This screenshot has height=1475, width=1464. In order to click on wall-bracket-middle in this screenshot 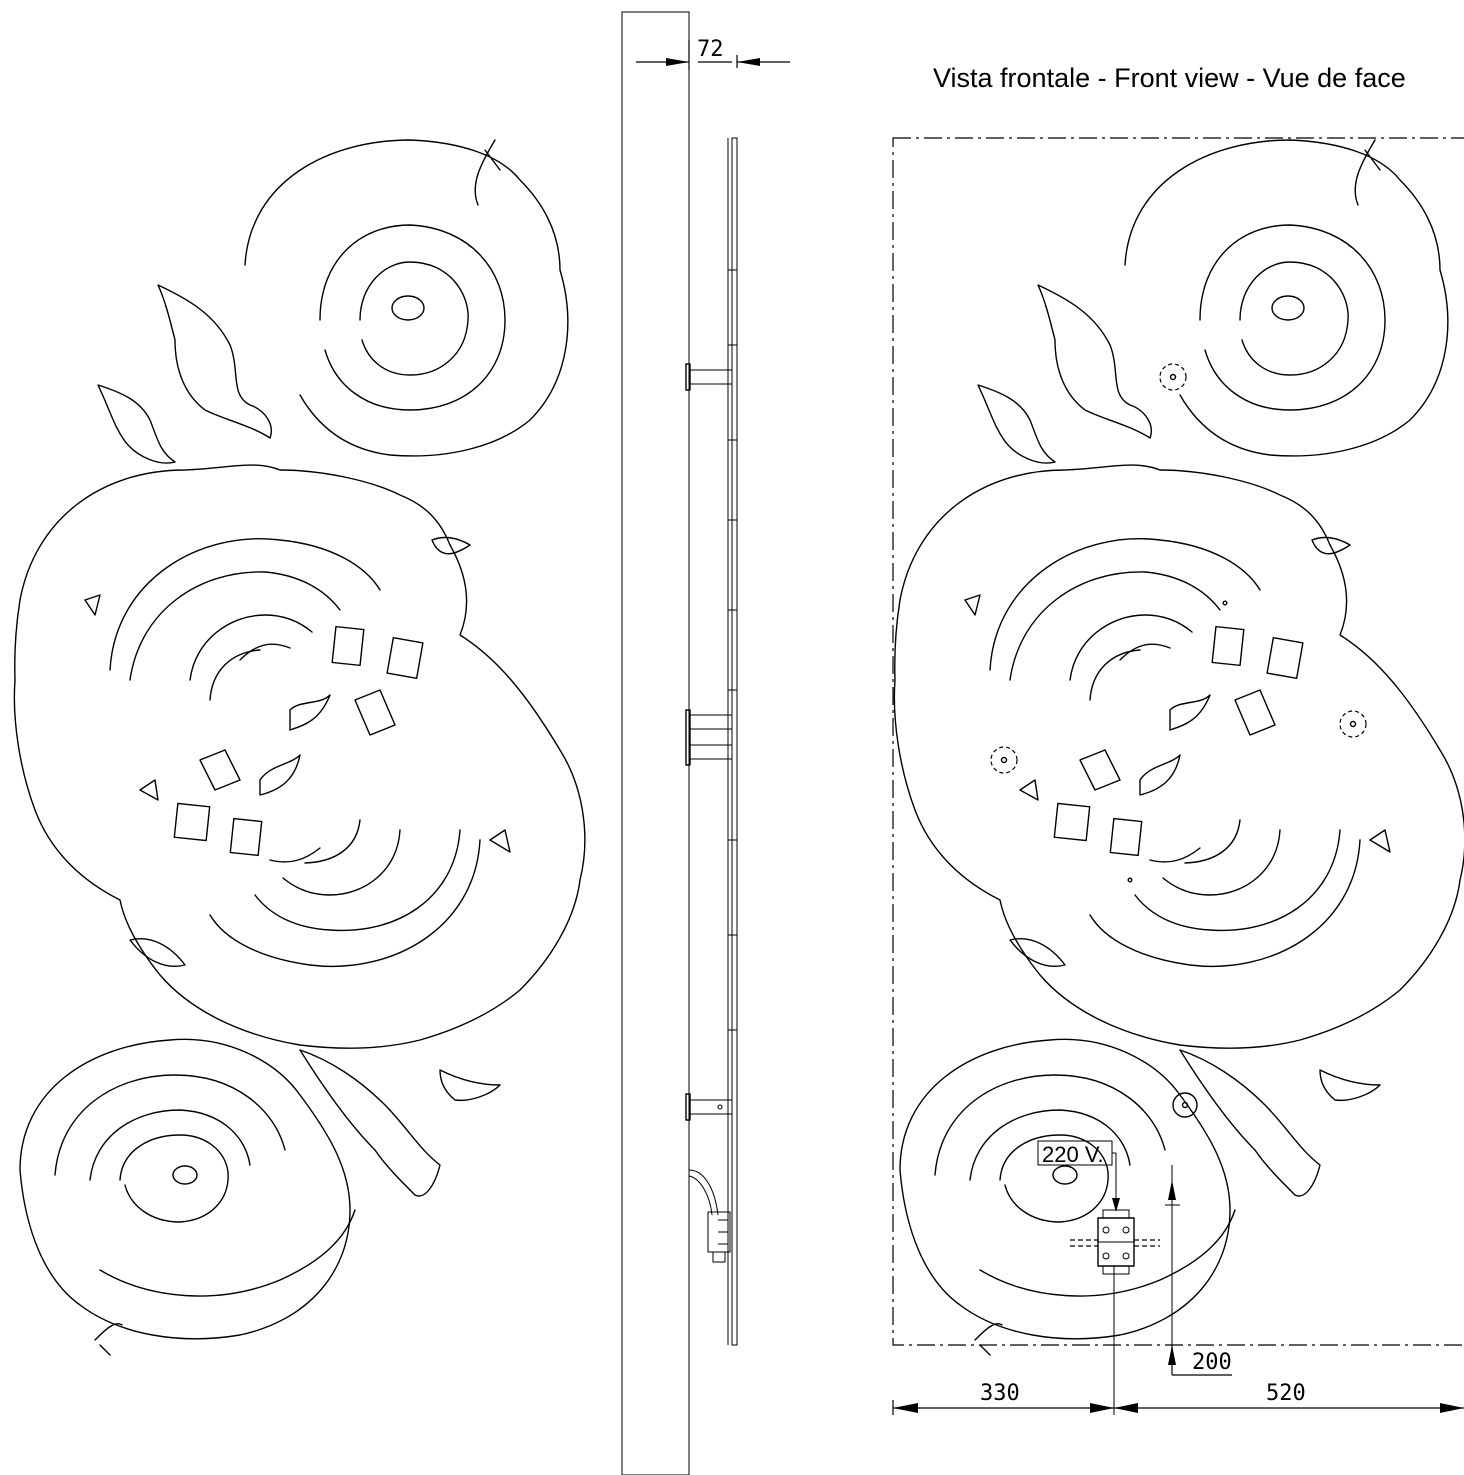, I will do `click(709, 737)`.